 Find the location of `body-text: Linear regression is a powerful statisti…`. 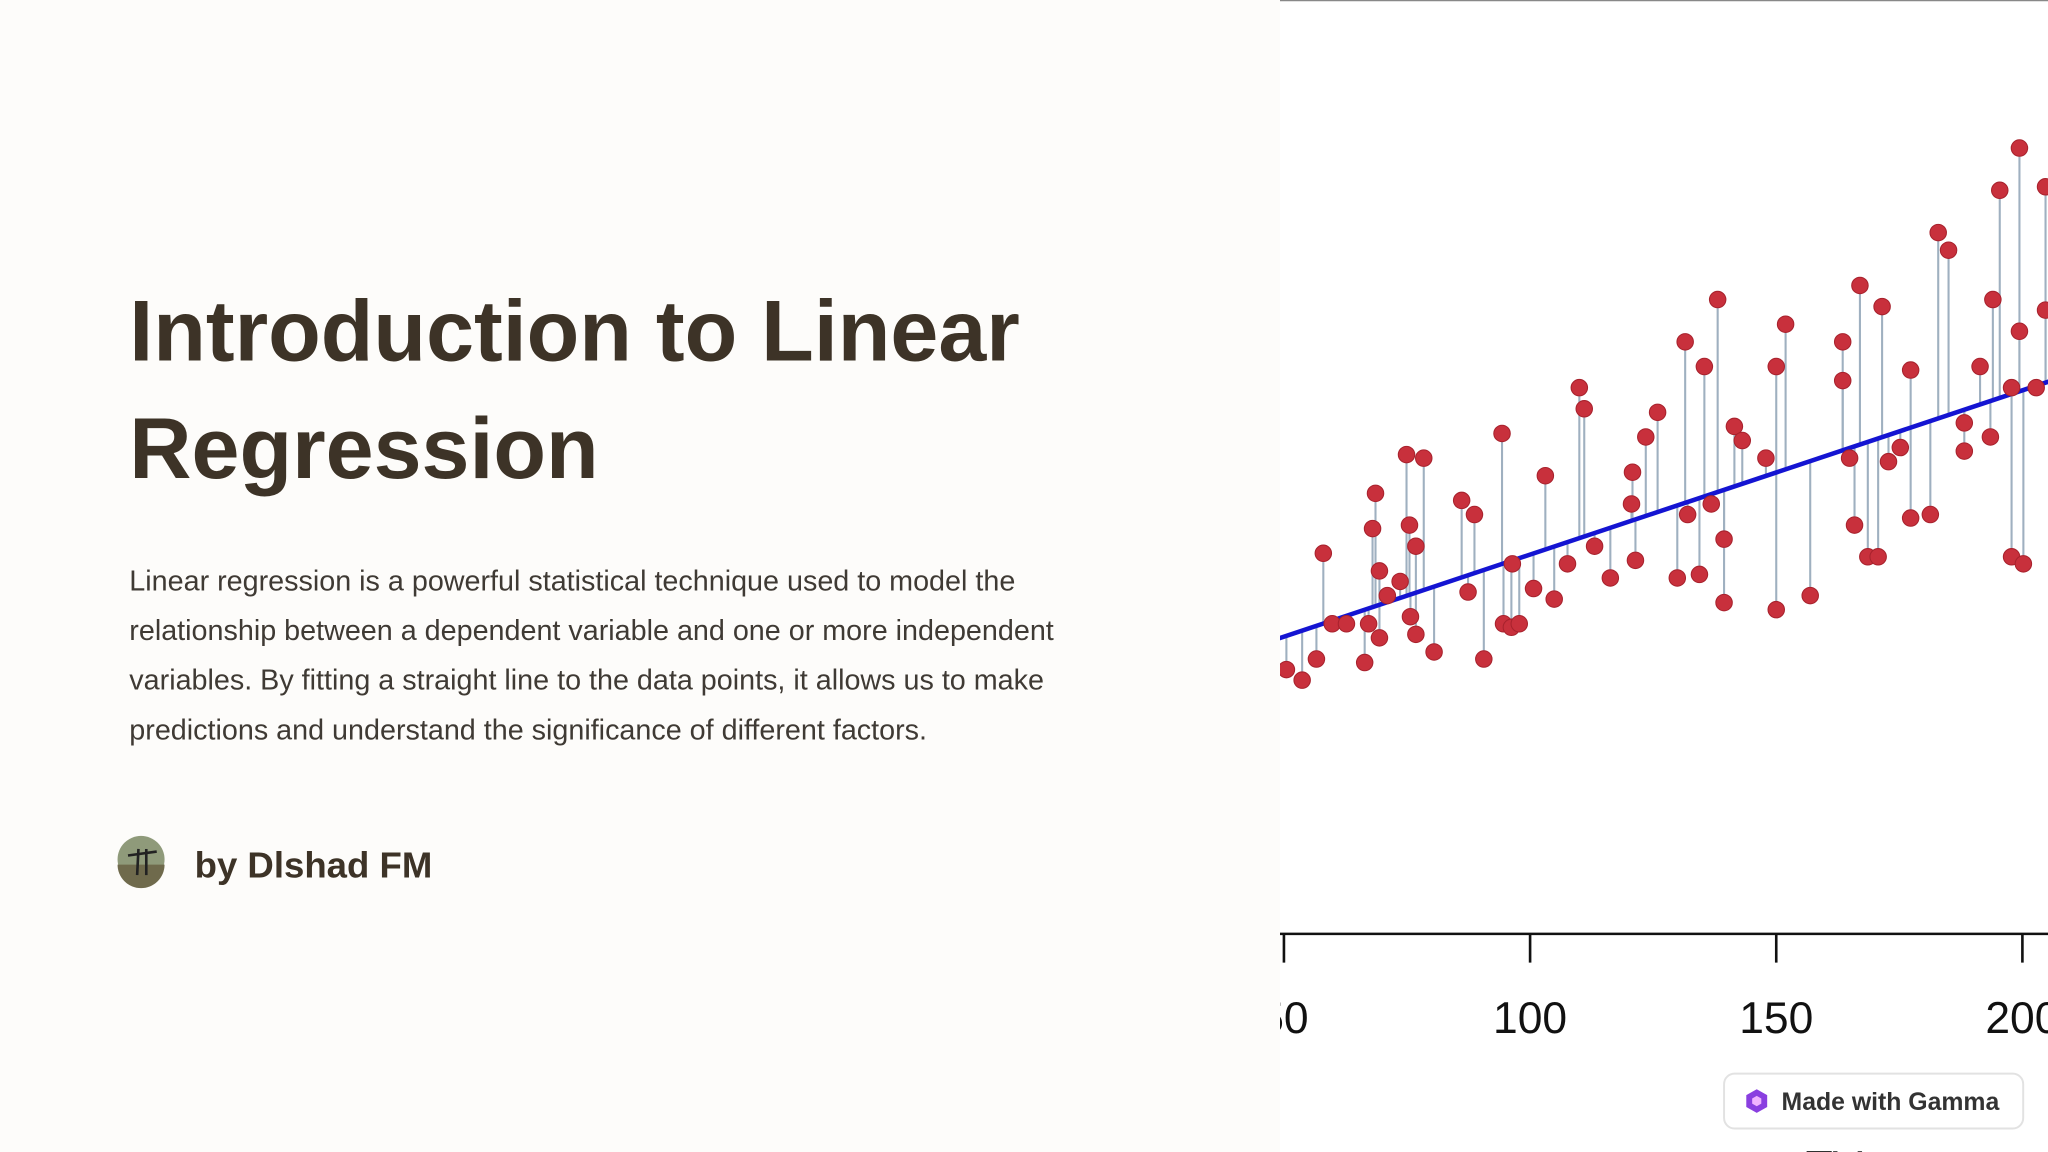

body-text: Linear regression is a powerful statisti… is located at coordinates (572, 581).